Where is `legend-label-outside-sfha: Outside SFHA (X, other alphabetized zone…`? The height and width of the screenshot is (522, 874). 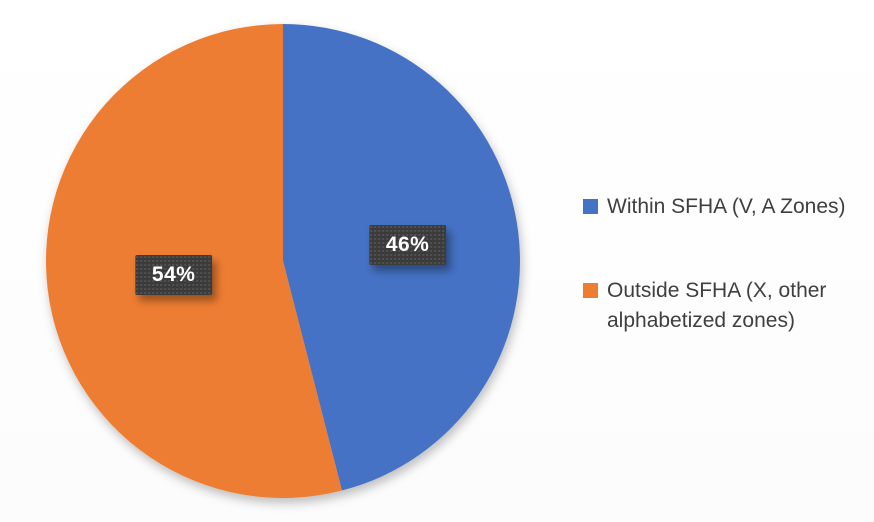 legend-label-outside-sfha: Outside SFHA (X, other alphabetized zone… is located at coordinates (717, 305).